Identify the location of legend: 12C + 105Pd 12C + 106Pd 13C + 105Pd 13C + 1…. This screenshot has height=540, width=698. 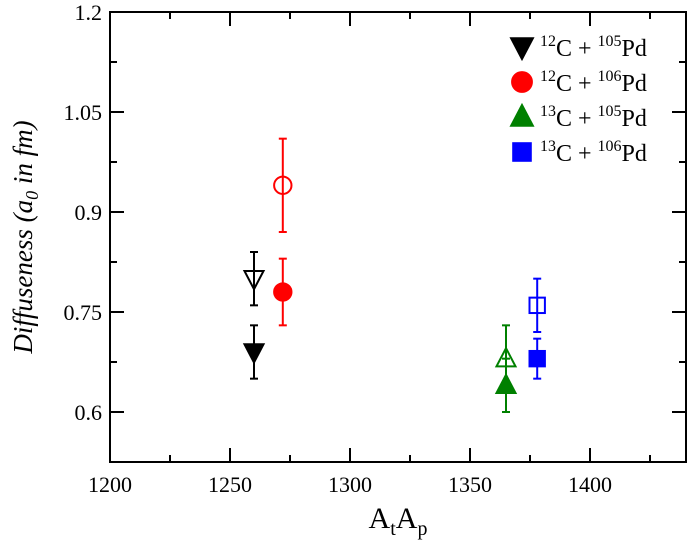
(578, 100).